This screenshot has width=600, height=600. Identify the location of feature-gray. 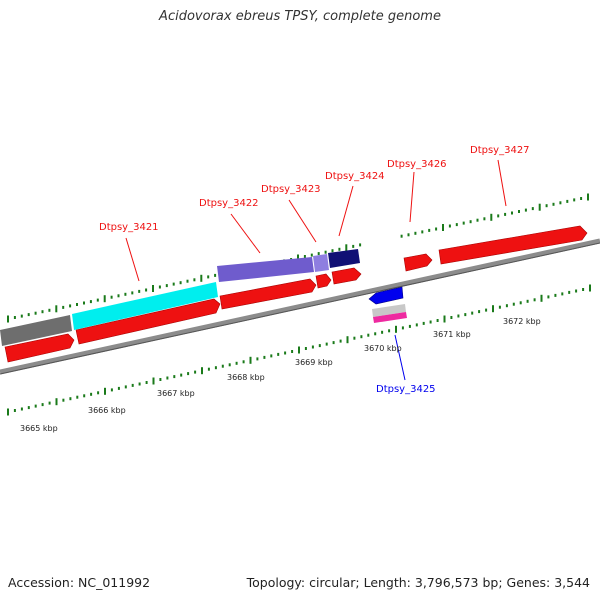
(36, 330).